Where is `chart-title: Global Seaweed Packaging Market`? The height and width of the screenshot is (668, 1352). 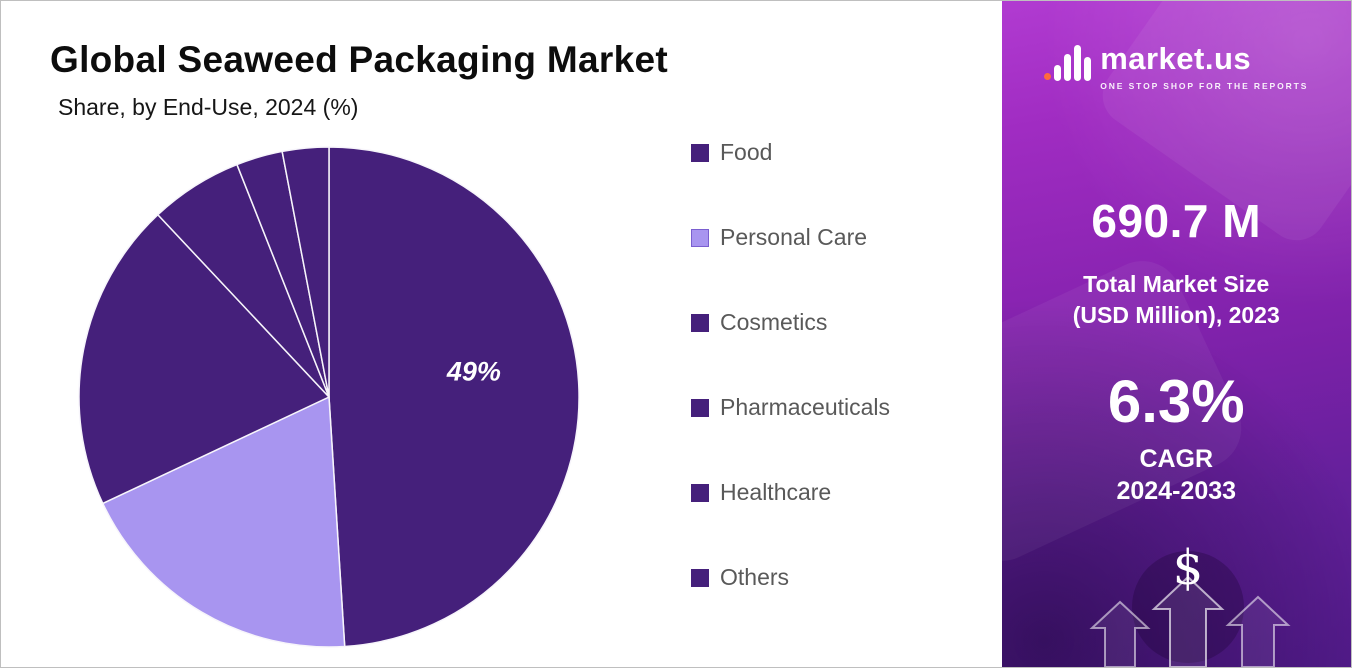 chart-title: Global Seaweed Packaging Market is located at coordinates (359, 59).